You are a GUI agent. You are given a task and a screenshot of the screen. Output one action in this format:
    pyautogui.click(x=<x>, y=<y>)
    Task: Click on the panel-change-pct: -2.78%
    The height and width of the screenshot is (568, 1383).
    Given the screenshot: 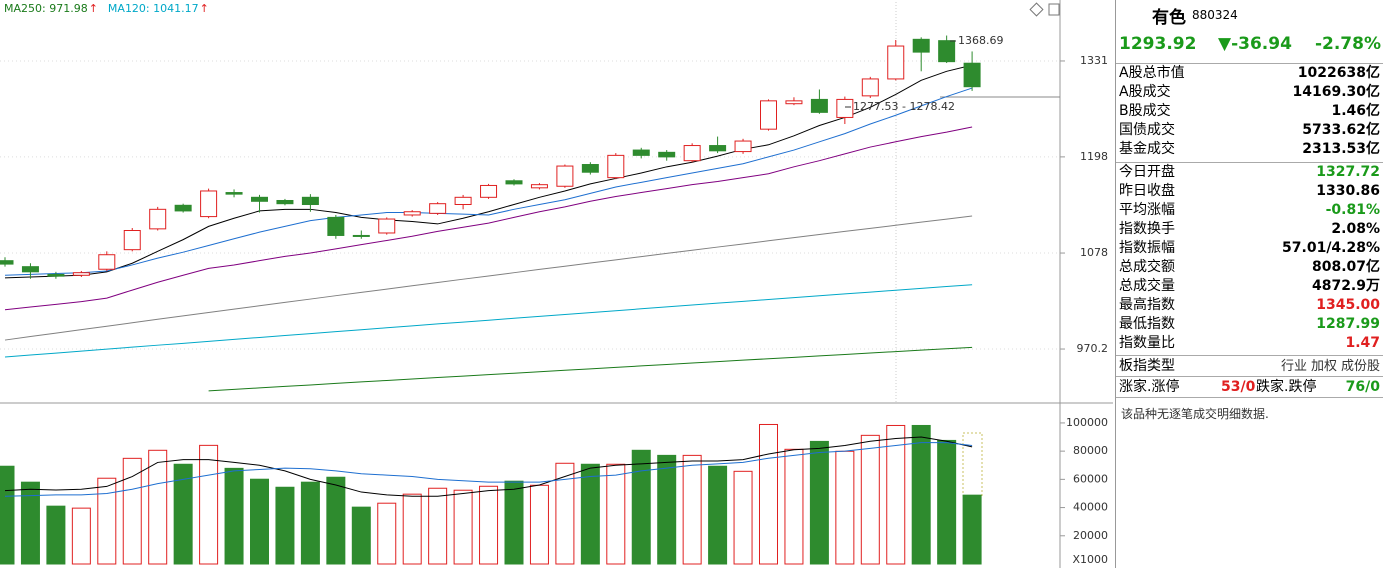 What is the action you would take?
    pyautogui.click(x=1347, y=44)
    